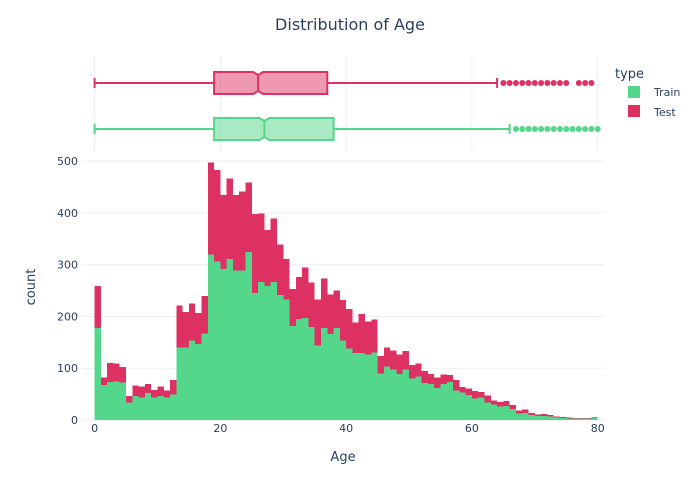 This screenshot has width=700, height=500. Describe the element at coordinates (647, 93) in the screenshot. I see `legend: type Train Test` at that location.